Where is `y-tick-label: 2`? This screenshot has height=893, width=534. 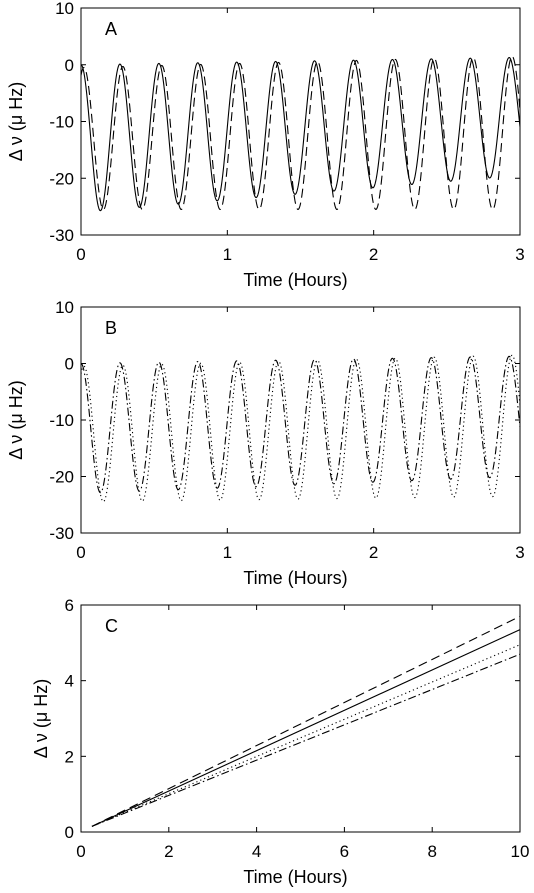 y-tick-label: 2 is located at coordinates (69, 756).